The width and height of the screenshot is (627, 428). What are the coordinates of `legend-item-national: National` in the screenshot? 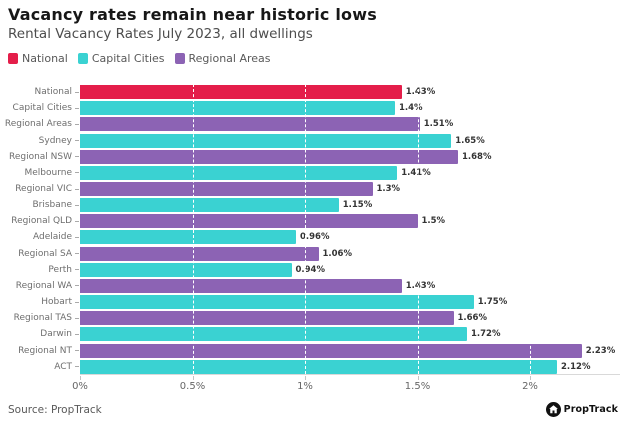 It's located at (38, 58).